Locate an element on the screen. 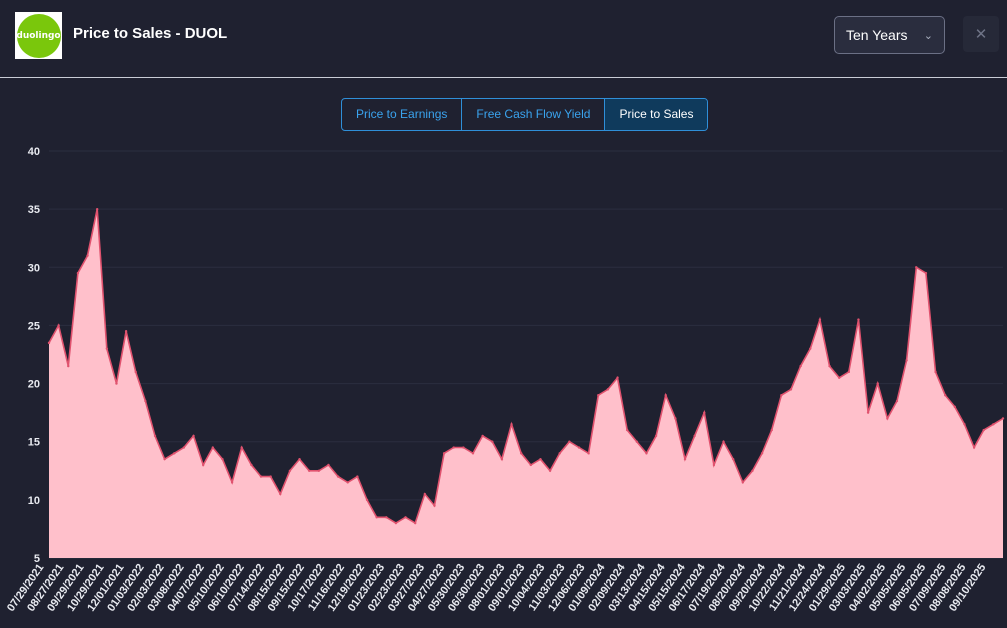 This screenshot has height=628, width=1007. y-tick-label: 40 is located at coordinates (34, 152).